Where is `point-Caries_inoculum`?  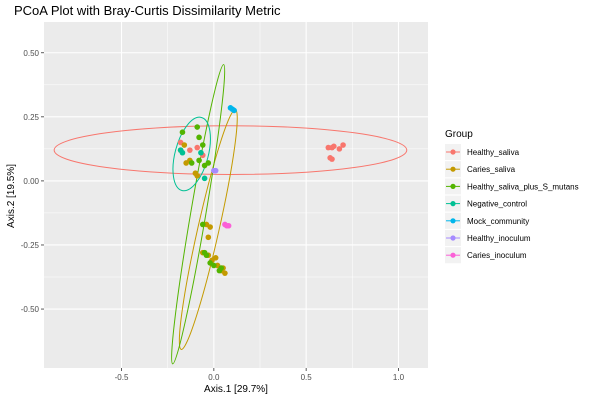 point-Caries_inoculum is located at coordinates (228, 225).